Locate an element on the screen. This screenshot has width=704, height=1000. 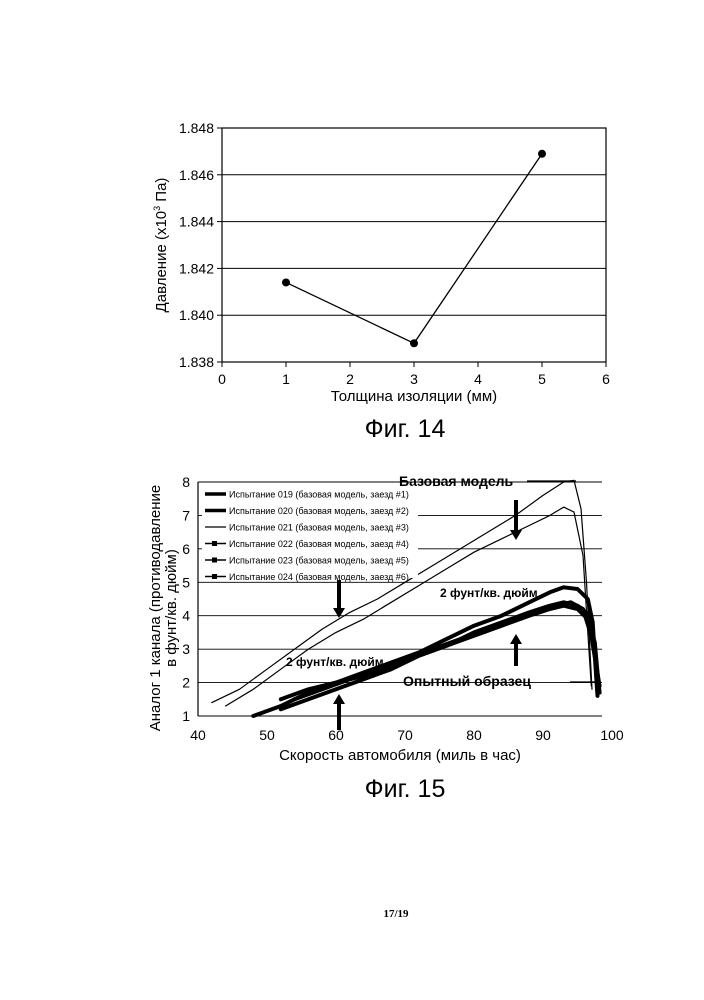
figure-14-caption: Фиг. 14 is located at coordinates (405, 429).